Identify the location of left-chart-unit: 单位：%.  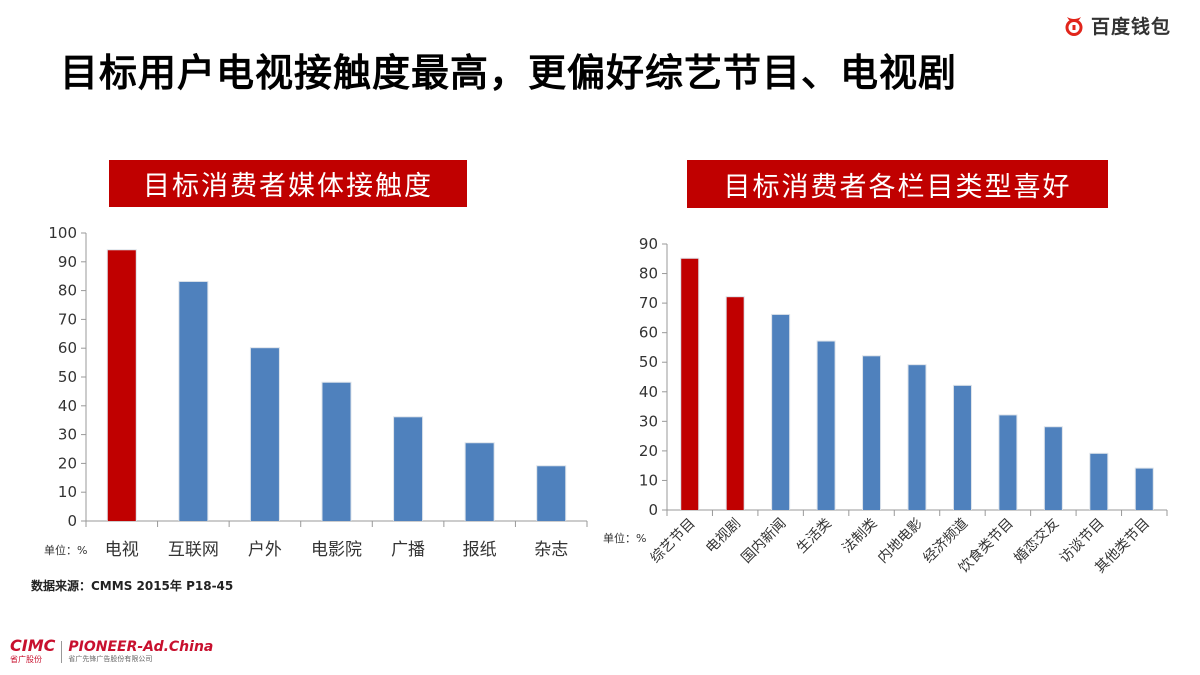
(66, 550).